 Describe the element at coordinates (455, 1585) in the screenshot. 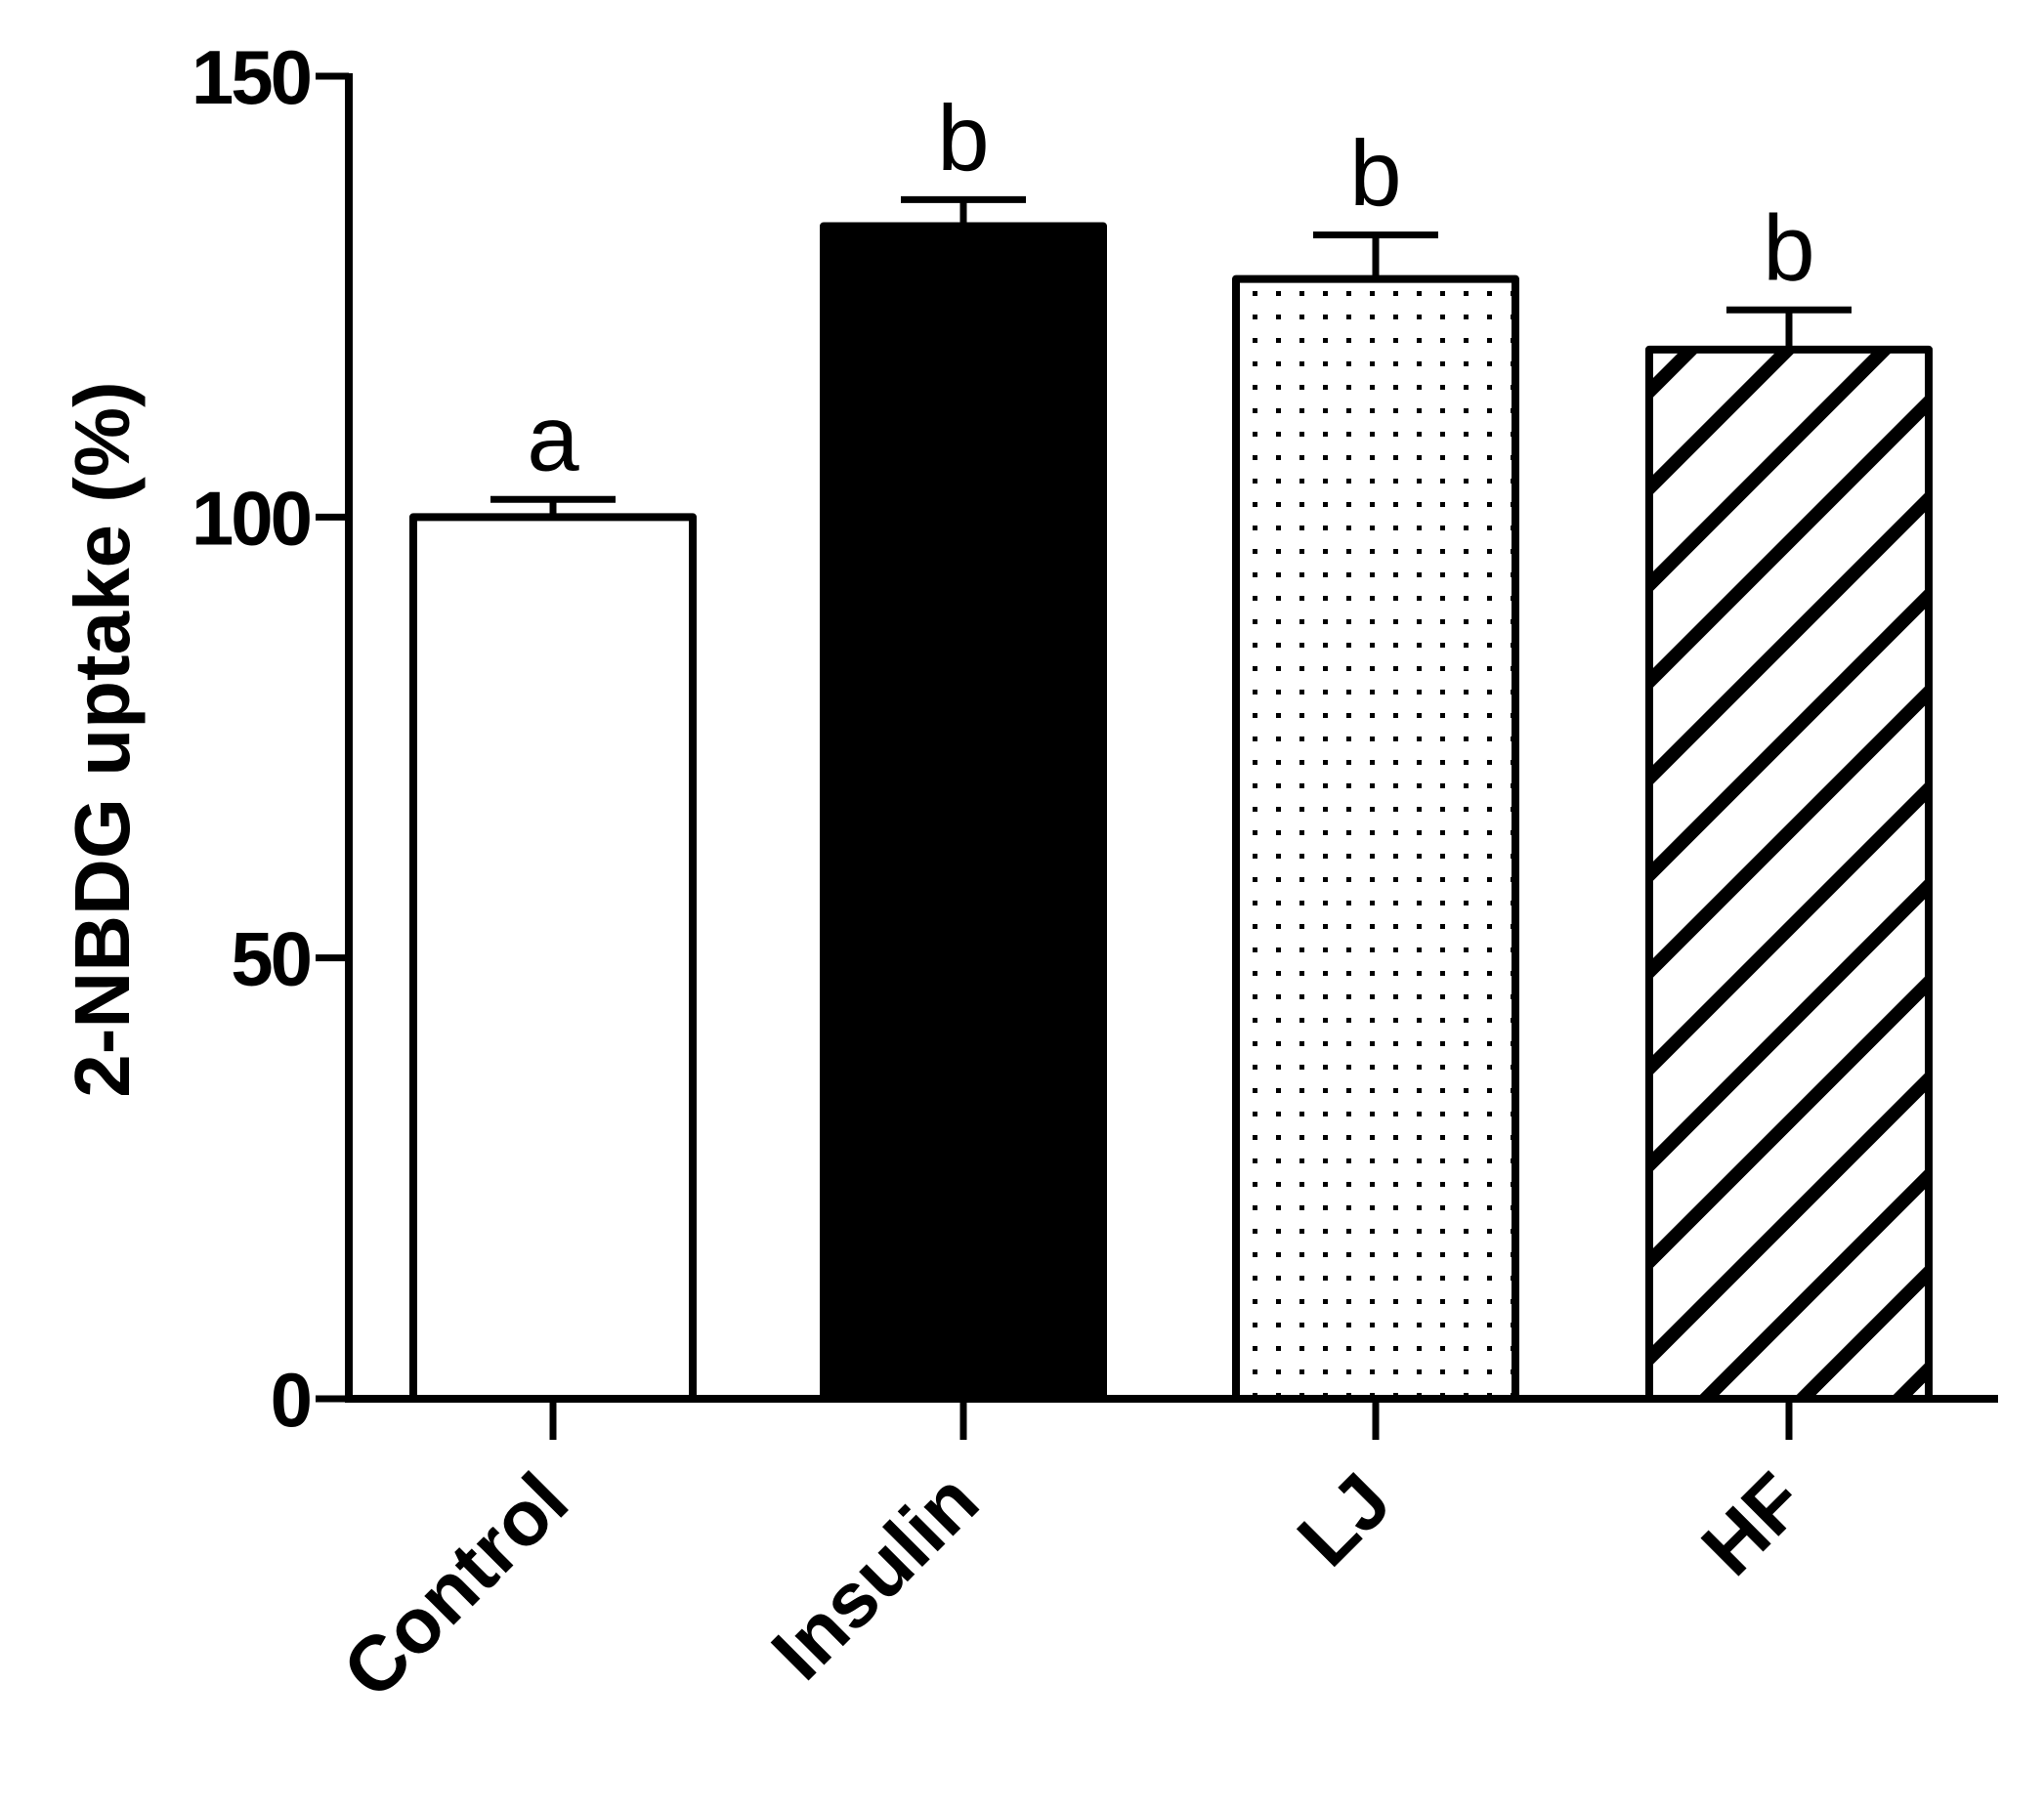

I see `x-tick-label-control: Control` at that location.